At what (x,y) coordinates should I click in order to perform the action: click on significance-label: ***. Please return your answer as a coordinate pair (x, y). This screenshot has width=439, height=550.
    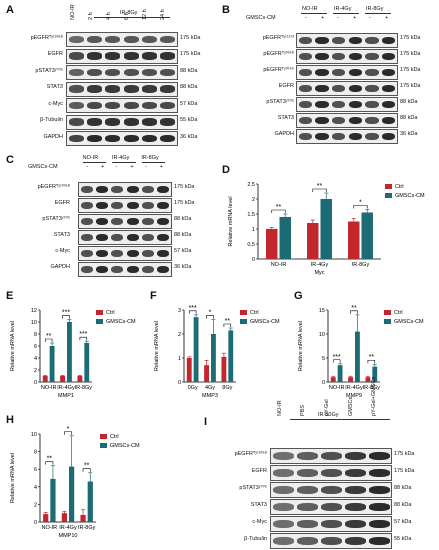
    Looking at the image, I should click on (66, 313).